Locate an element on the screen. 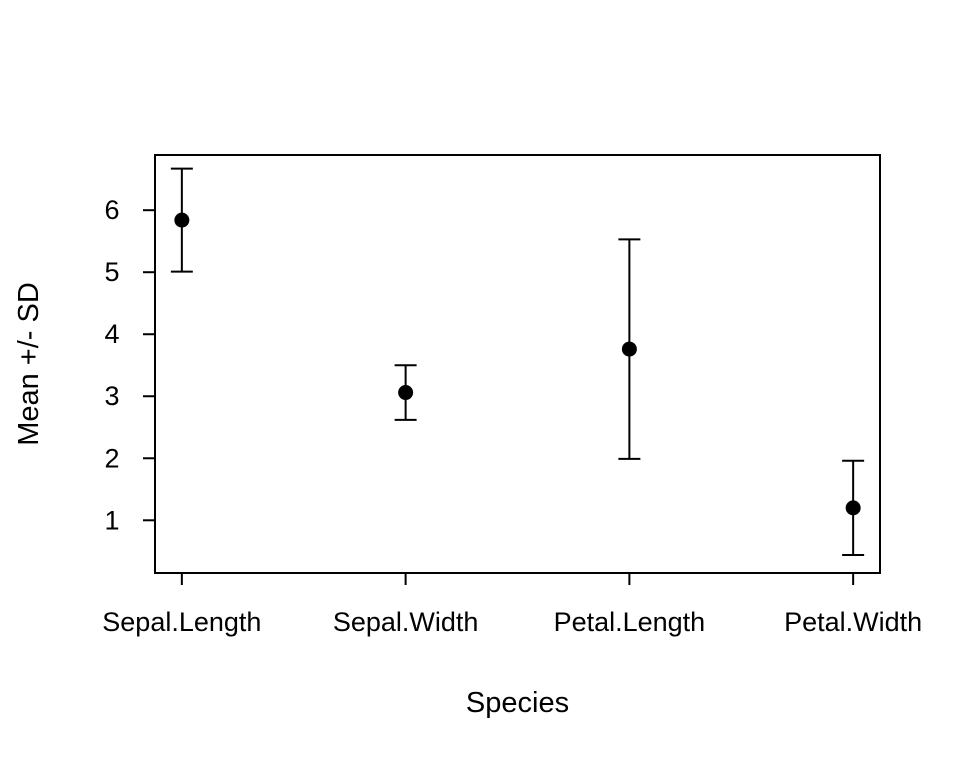  y-tick-label: 6 is located at coordinates (111, 210).